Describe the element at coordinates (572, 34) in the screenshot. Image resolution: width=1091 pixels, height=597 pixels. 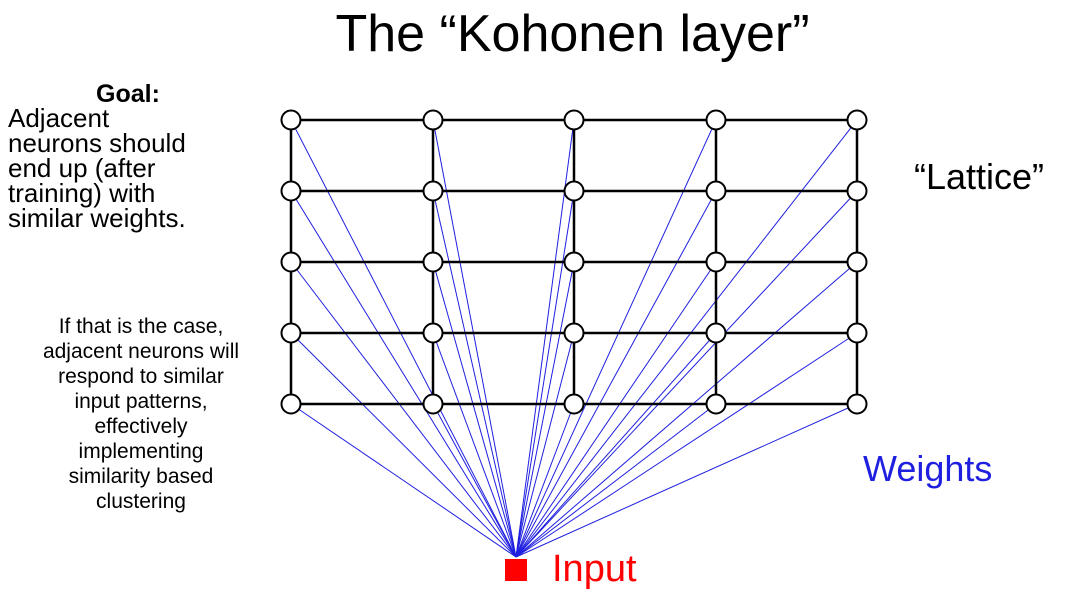
I see `slide-title: The “Kohonen layer”` at that location.